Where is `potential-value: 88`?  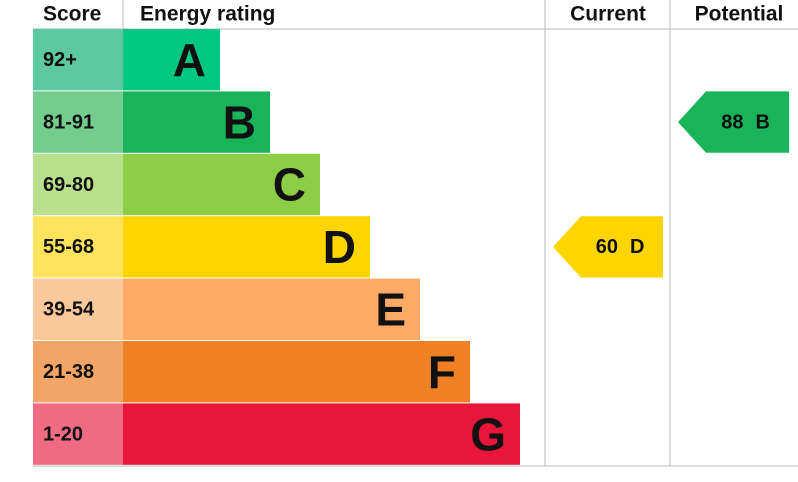 potential-value: 88 is located at coordinates (732, 122).